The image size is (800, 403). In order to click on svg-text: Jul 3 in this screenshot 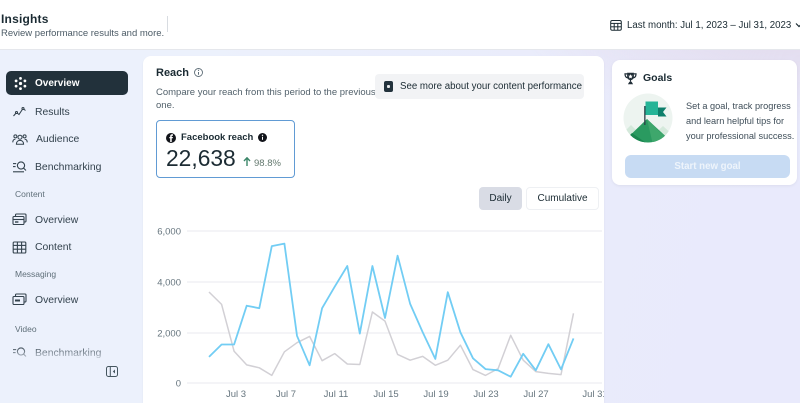, I will do `click(236, 394)`.